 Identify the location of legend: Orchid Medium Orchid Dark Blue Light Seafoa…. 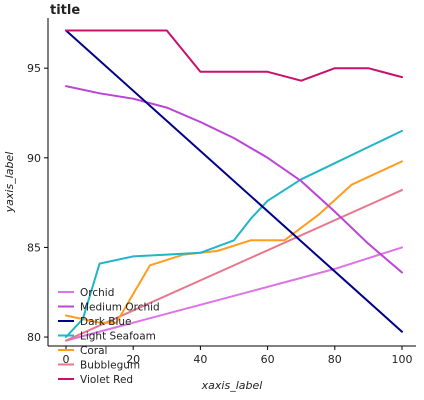
(109, 336).